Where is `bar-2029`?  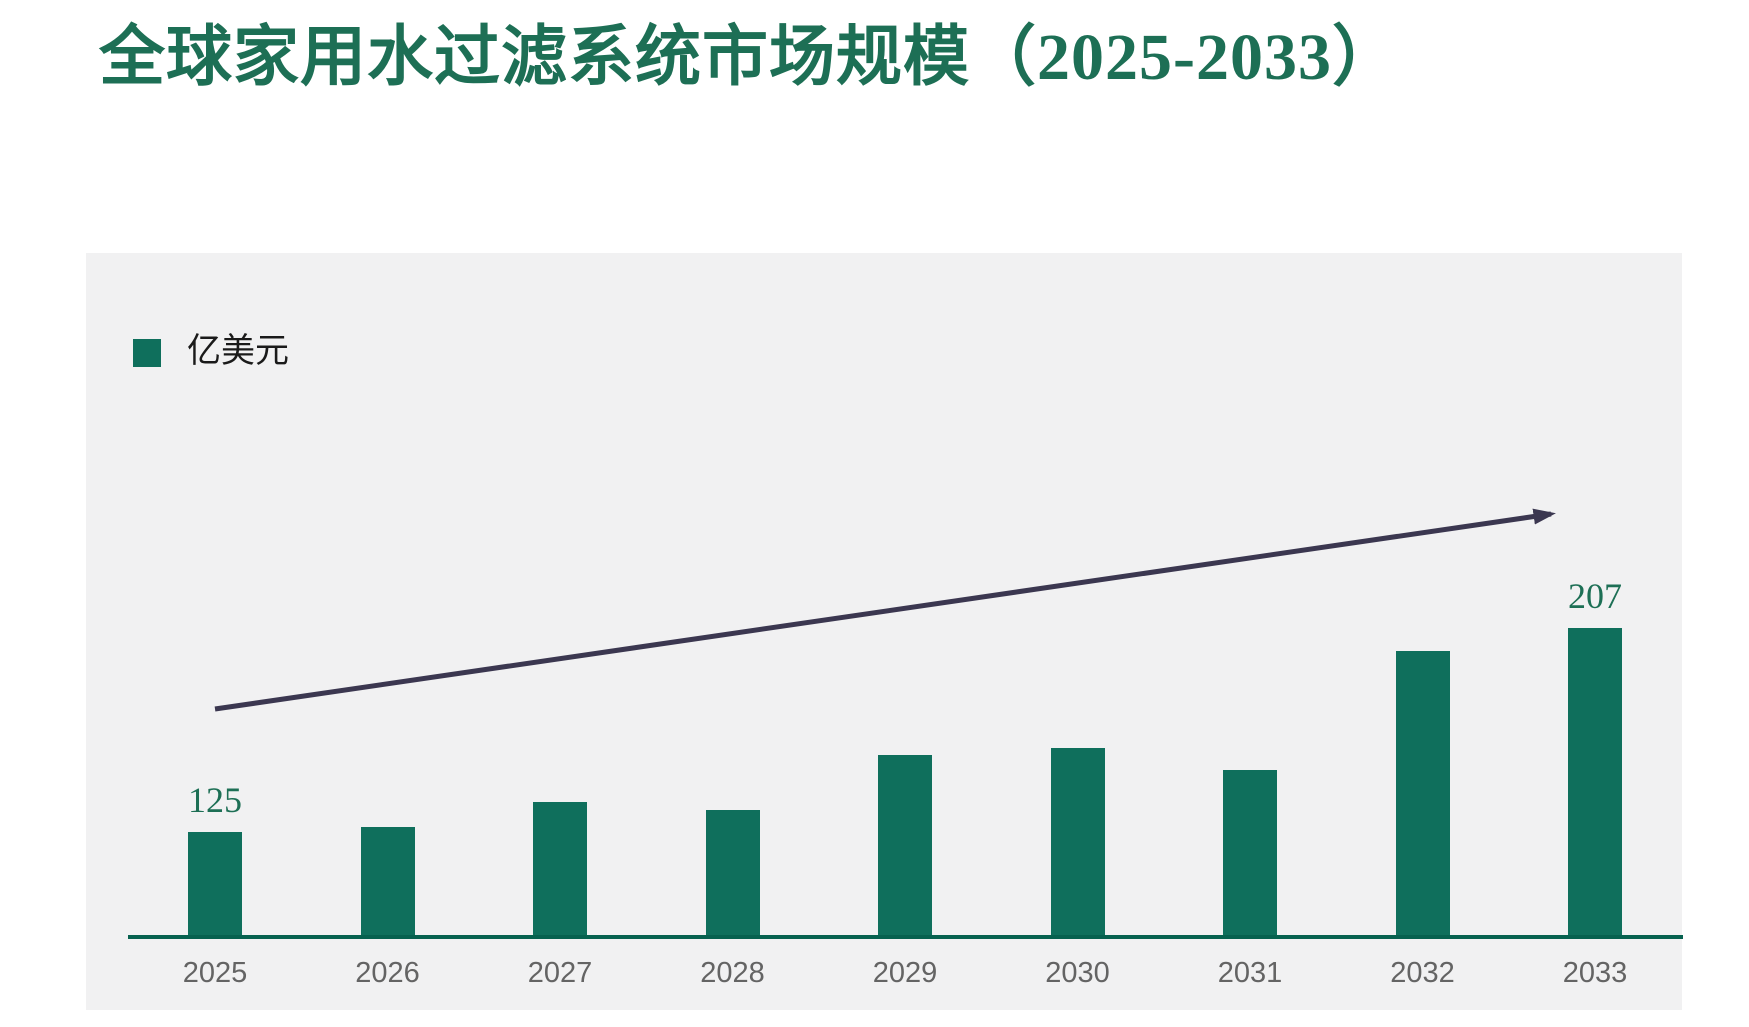
bar-2029 is located at coordinates (905, 846).